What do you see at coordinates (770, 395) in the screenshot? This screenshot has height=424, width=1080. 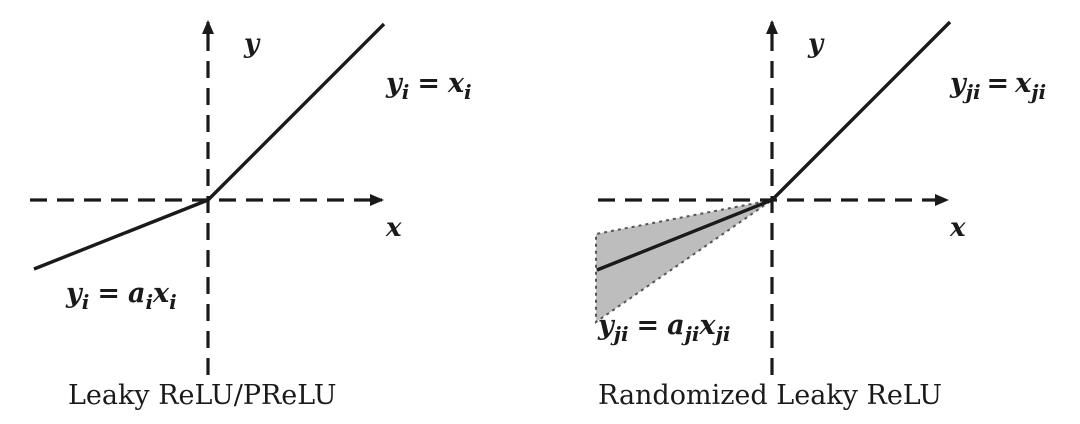 I see `panel-caption: Randomized Leaky ReLU` at bounding box center [770, 395].